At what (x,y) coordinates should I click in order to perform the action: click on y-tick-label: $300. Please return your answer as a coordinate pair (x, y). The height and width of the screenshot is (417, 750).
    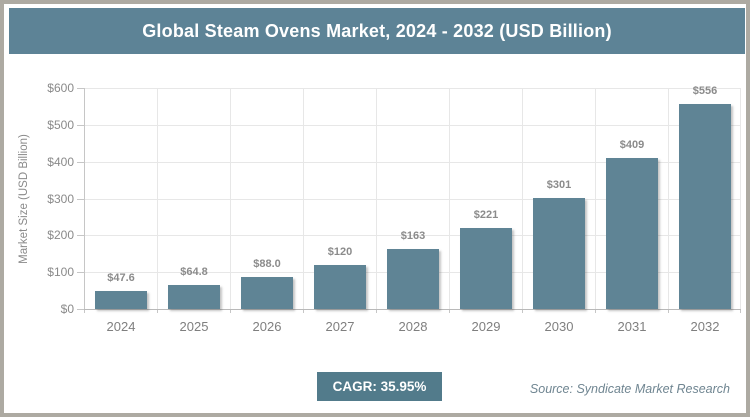
    Looking at the image, I should click on (60, 199).